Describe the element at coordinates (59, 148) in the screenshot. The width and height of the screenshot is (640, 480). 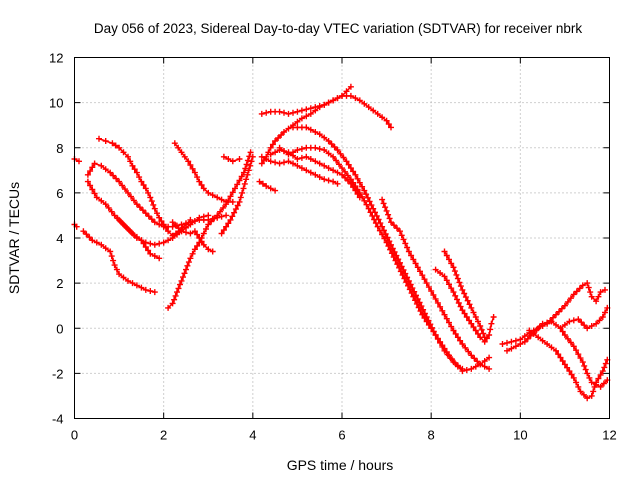
I see `y-tick-label: 8` at that location.